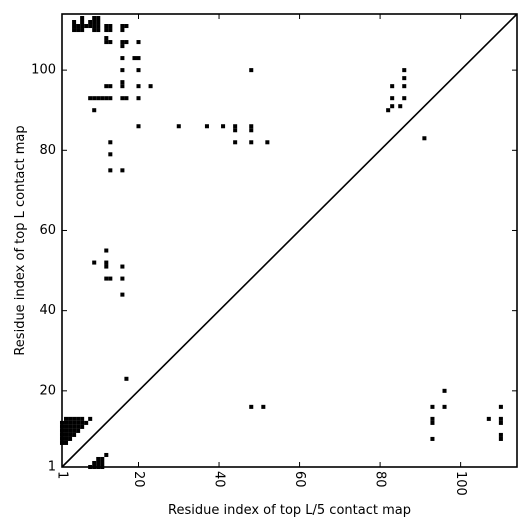 Image resolution: width=531 pixels, height=531 pixels. What do you see at coordinates (138, 479) in the screenshot?
I see `x-tick-label: 20` at bounding box center [138, 479].